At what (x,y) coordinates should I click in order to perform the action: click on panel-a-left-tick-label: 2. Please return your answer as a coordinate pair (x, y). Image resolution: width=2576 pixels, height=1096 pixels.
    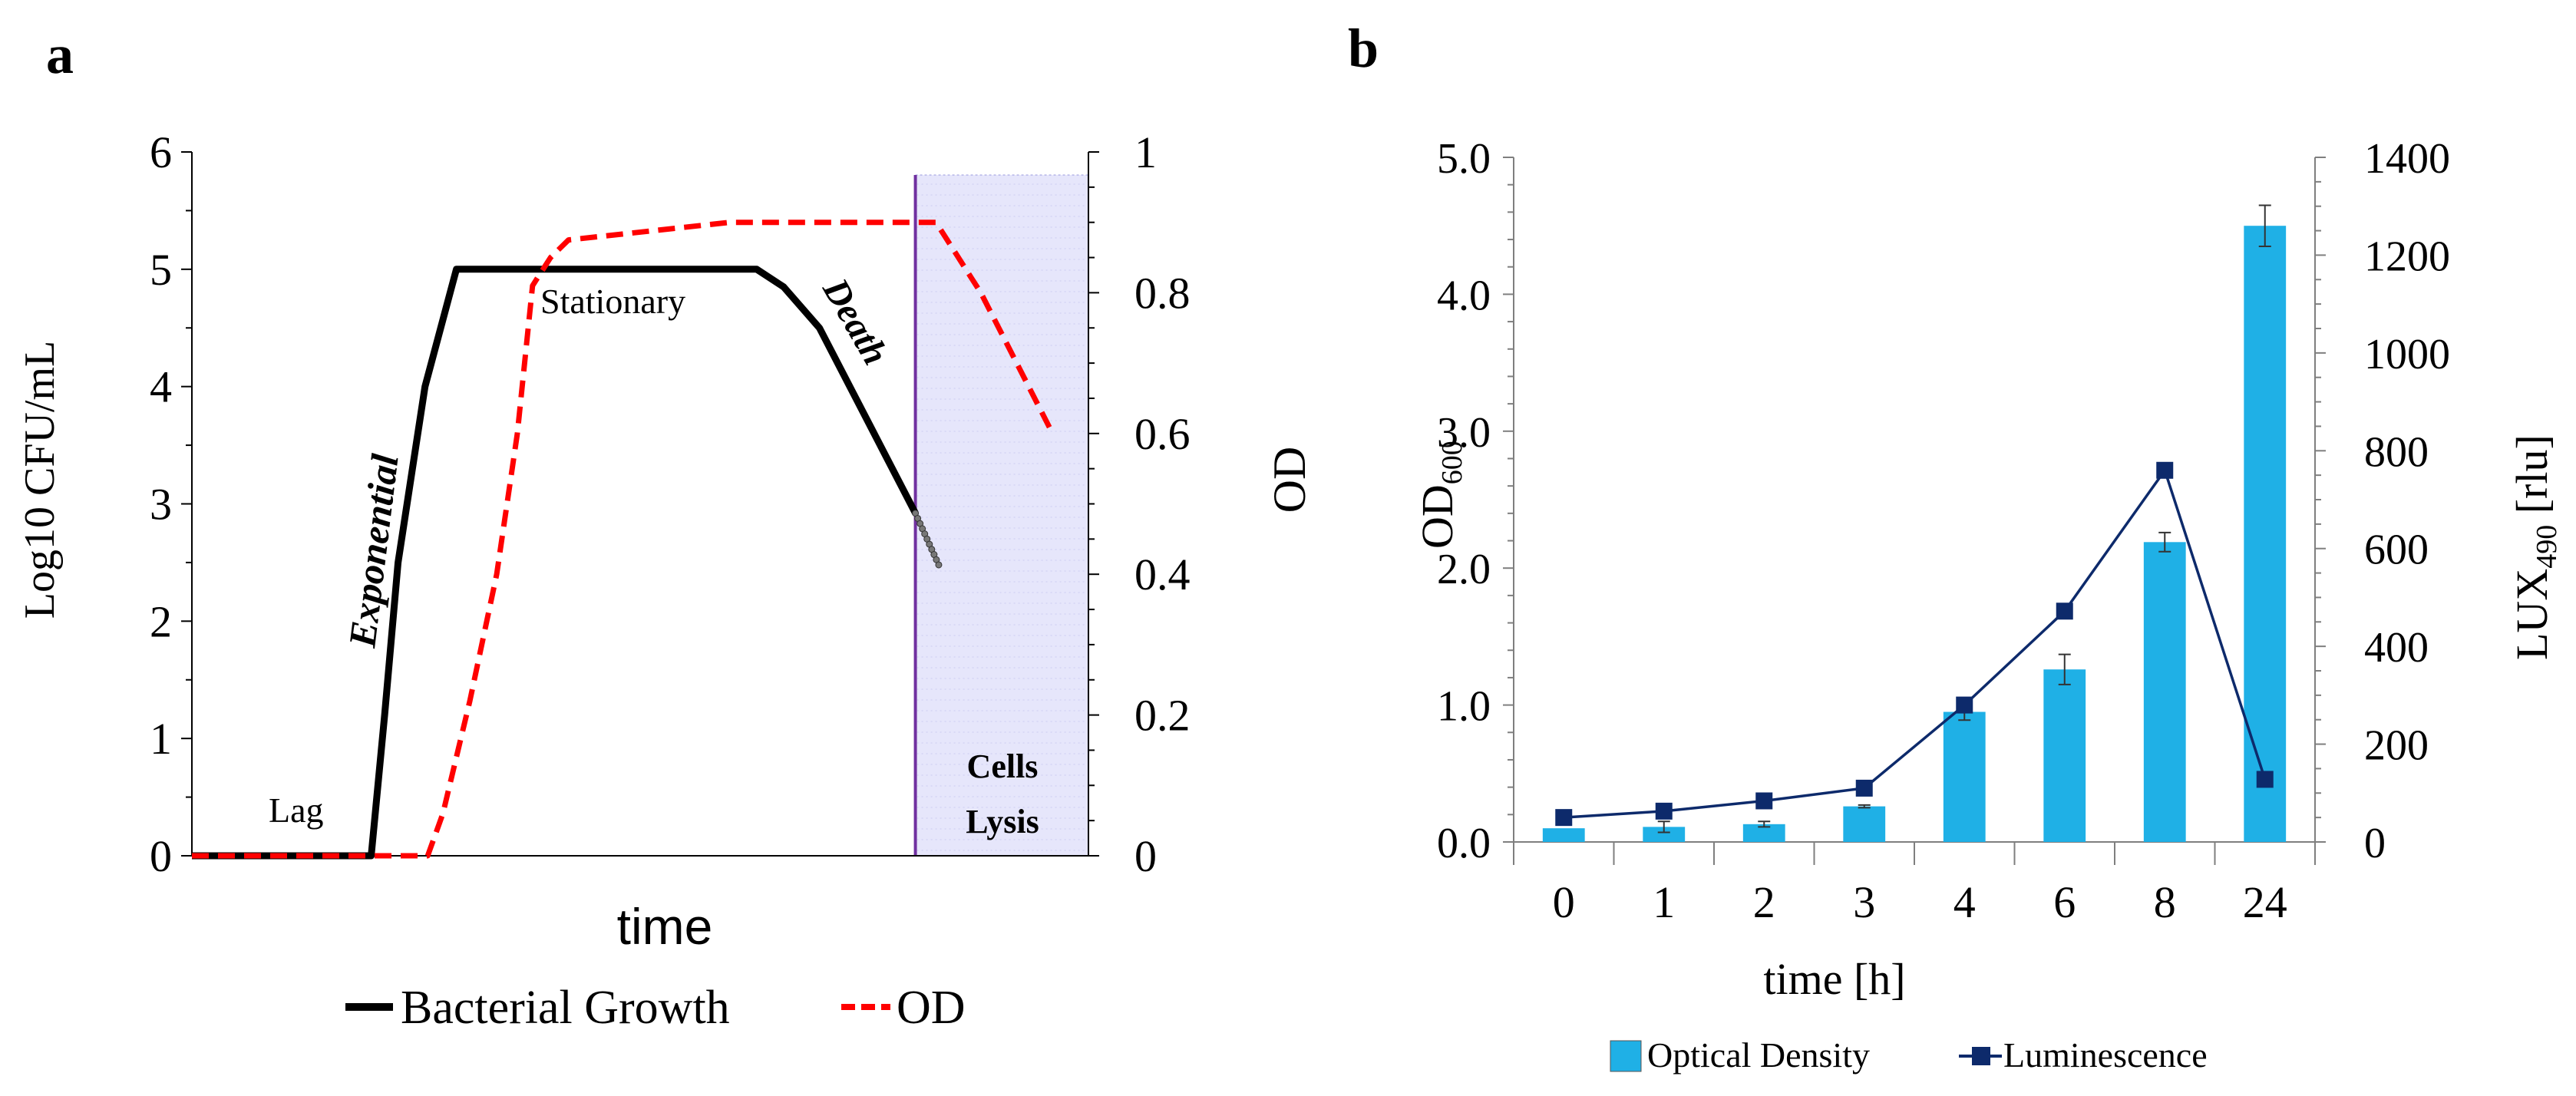
    Looking at the image, I should click on (161, 621).